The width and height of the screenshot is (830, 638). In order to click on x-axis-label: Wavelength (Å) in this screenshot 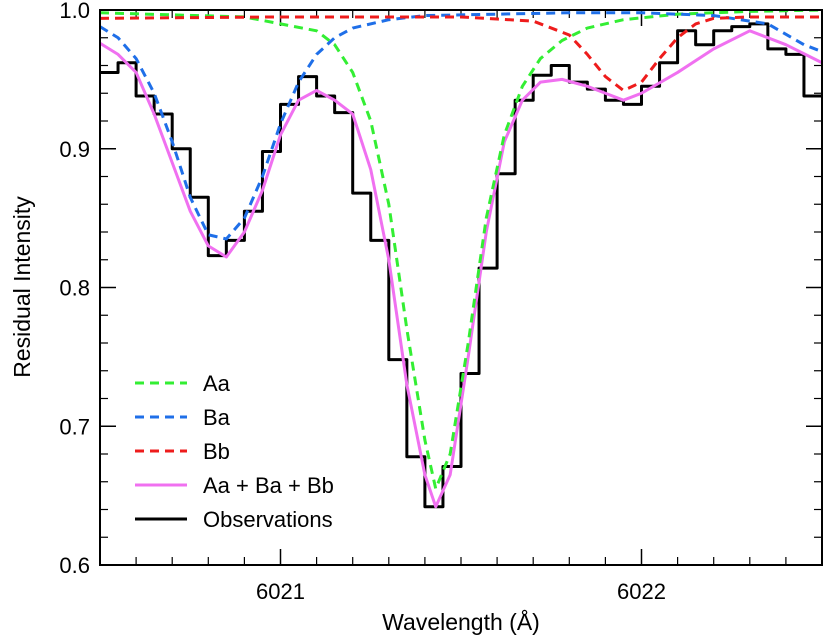, I will do `click(461, 621)`.